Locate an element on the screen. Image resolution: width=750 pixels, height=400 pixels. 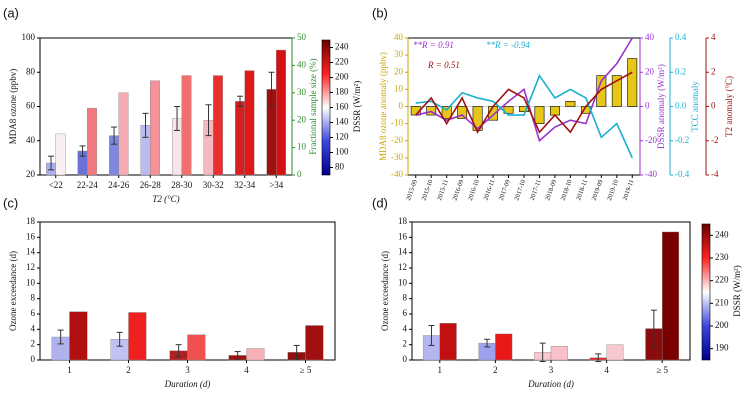
colorbar-tick-label: 190 is located at coordinates (722, 348).